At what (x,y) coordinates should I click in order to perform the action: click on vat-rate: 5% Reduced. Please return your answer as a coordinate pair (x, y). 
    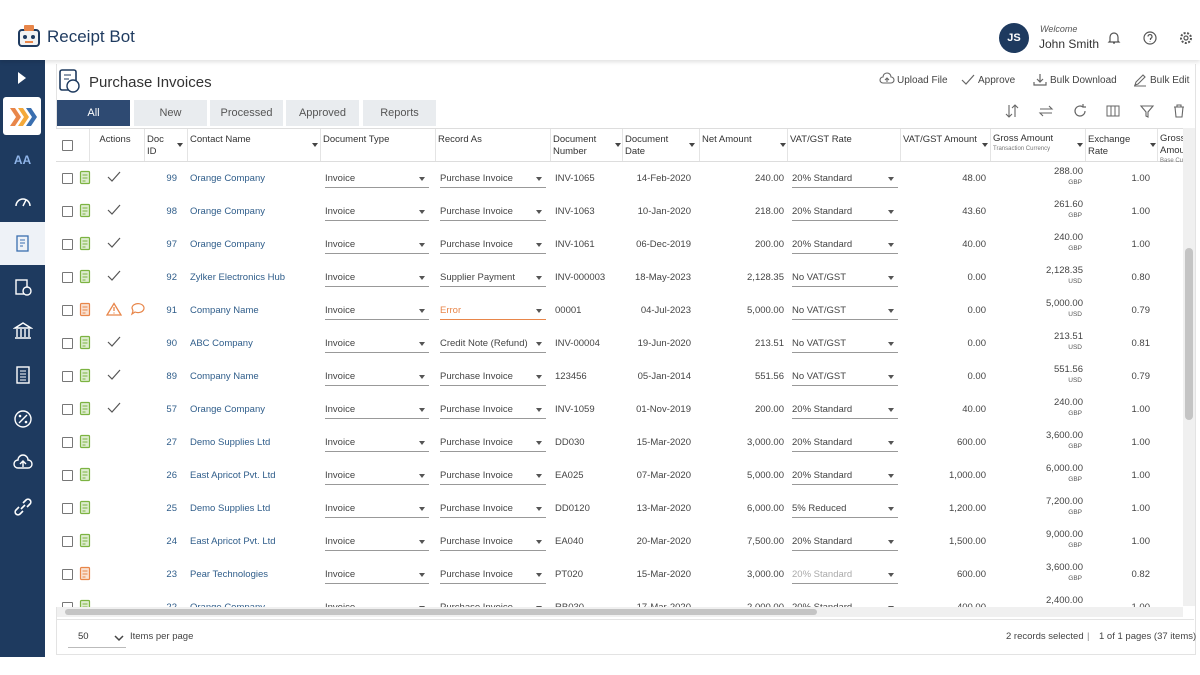
    Looking at the image, I should click on (845, 509).